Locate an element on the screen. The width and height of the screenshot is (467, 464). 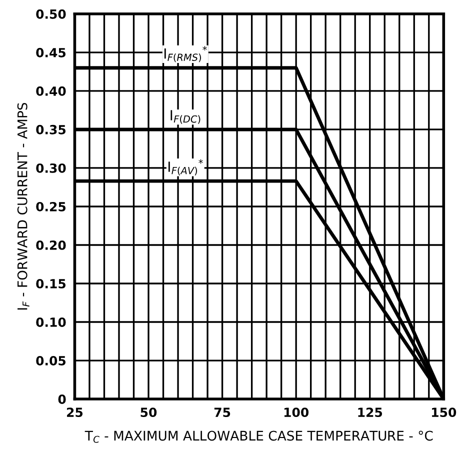
x-axis-title: T$_{C}$ - MAXIMUM ALLOWABLE CASE TEMPERATURE - °C is located at coordinates (258, 436).